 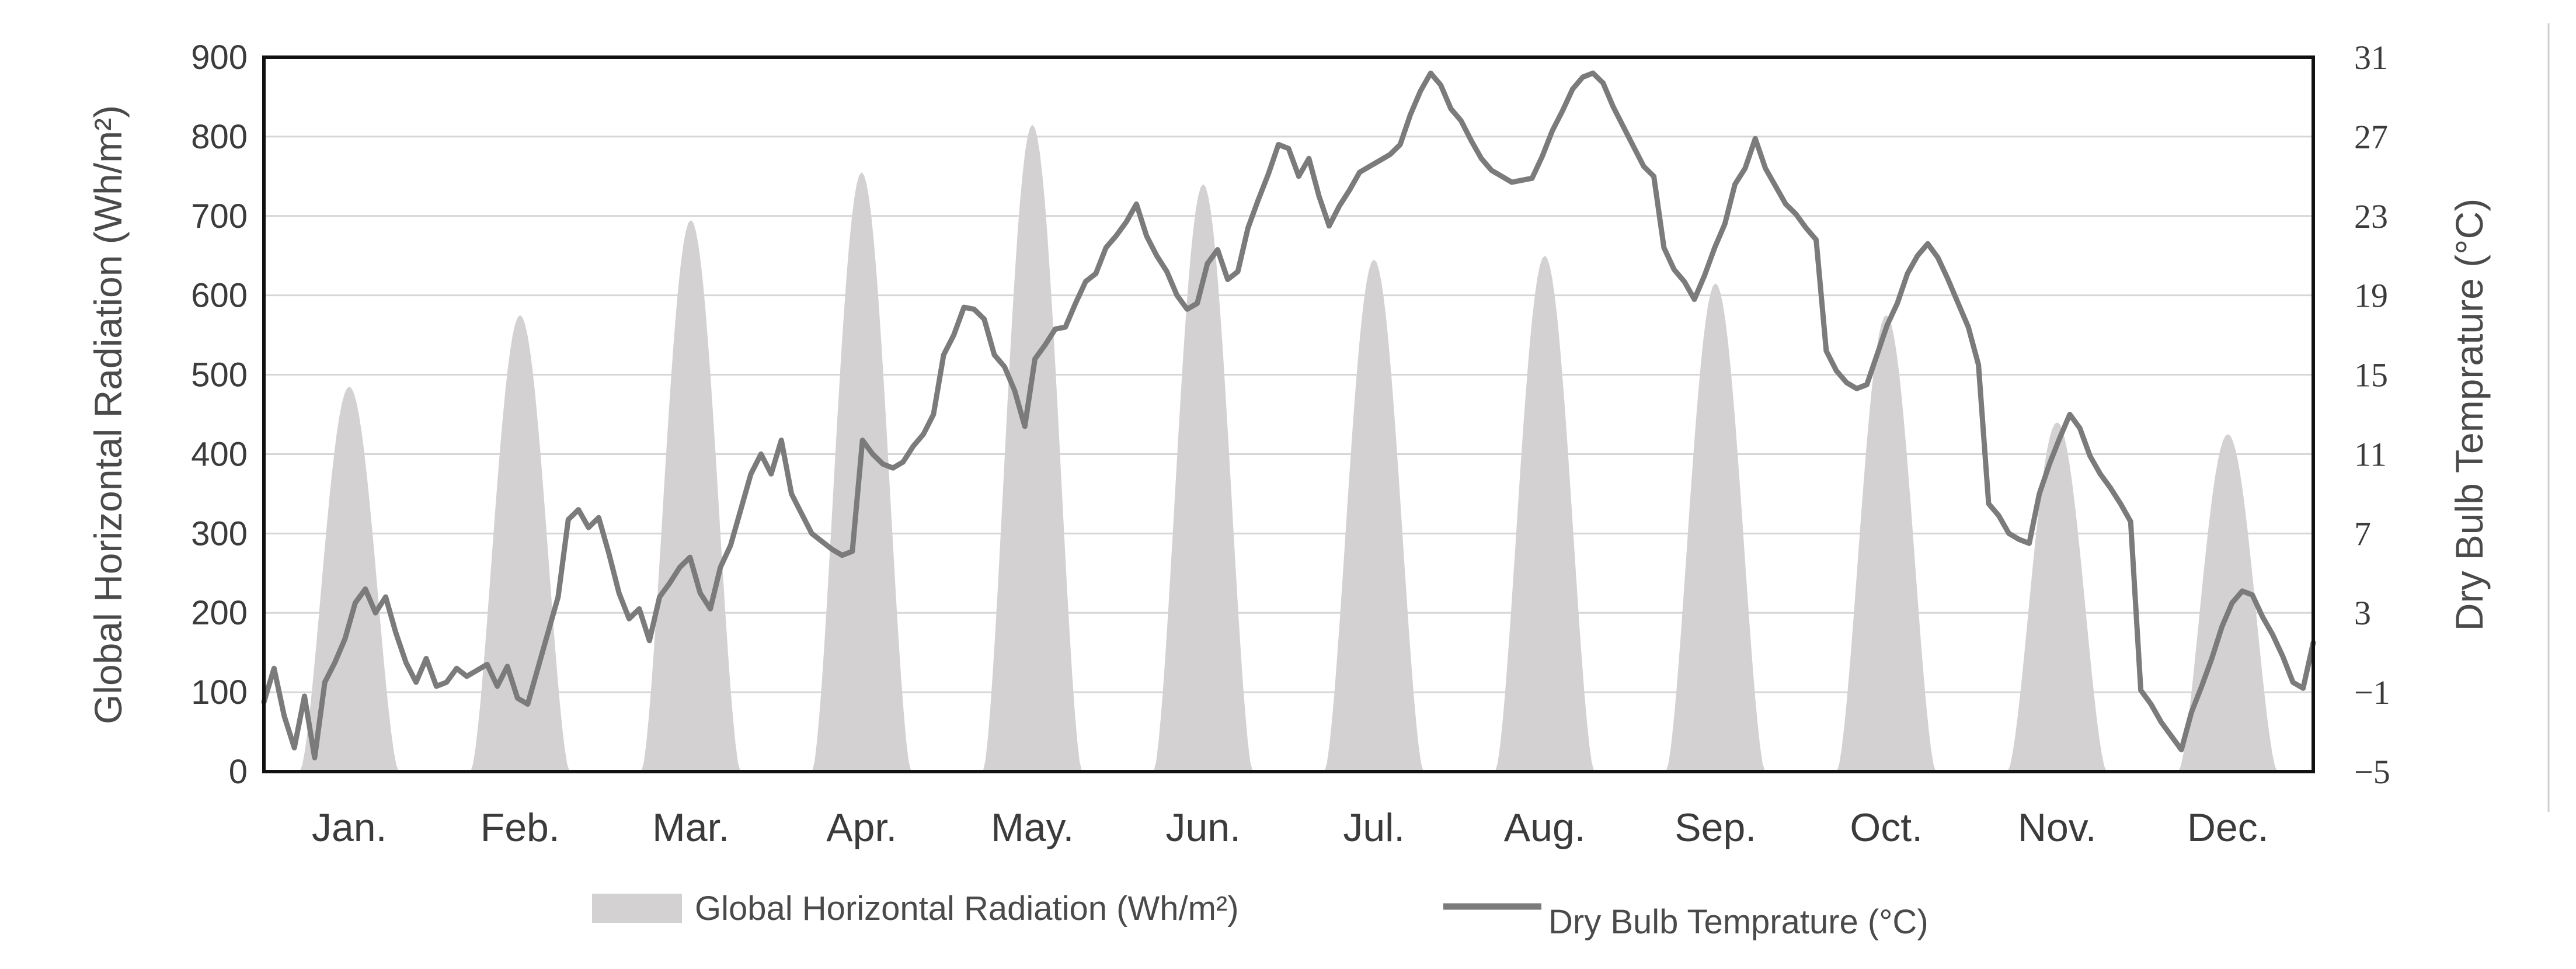 What do you see at coordinates (2228, 828) in the screenshot?
I see `month-label: Dec.` at bounding box center [2228, 828].